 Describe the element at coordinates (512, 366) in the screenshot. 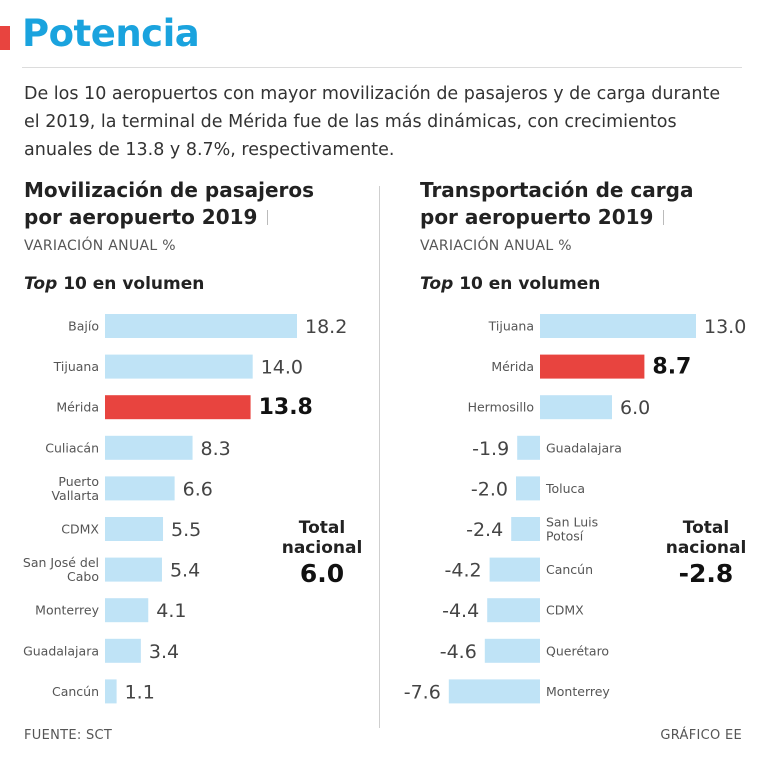

I see `cargo-category-label: Mérida` at that location.